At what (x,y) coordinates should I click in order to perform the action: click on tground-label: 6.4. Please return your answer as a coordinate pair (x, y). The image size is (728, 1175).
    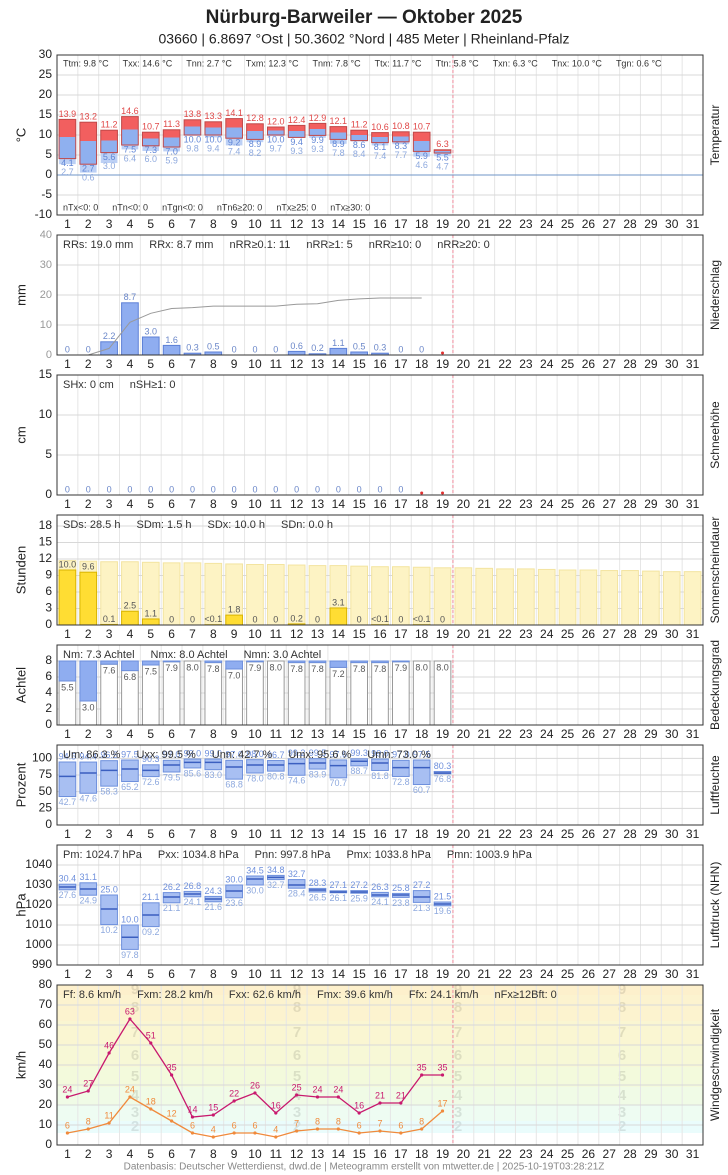
    Looking at the image, I should click on (130, 158).